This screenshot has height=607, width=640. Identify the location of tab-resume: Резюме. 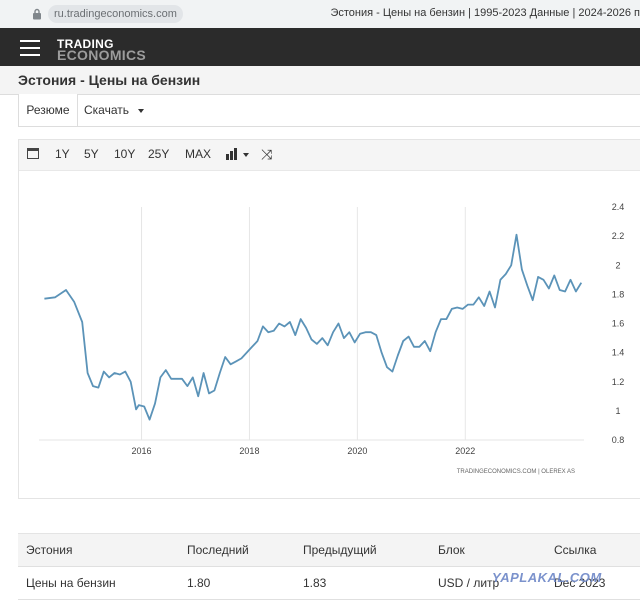
(48, 110).